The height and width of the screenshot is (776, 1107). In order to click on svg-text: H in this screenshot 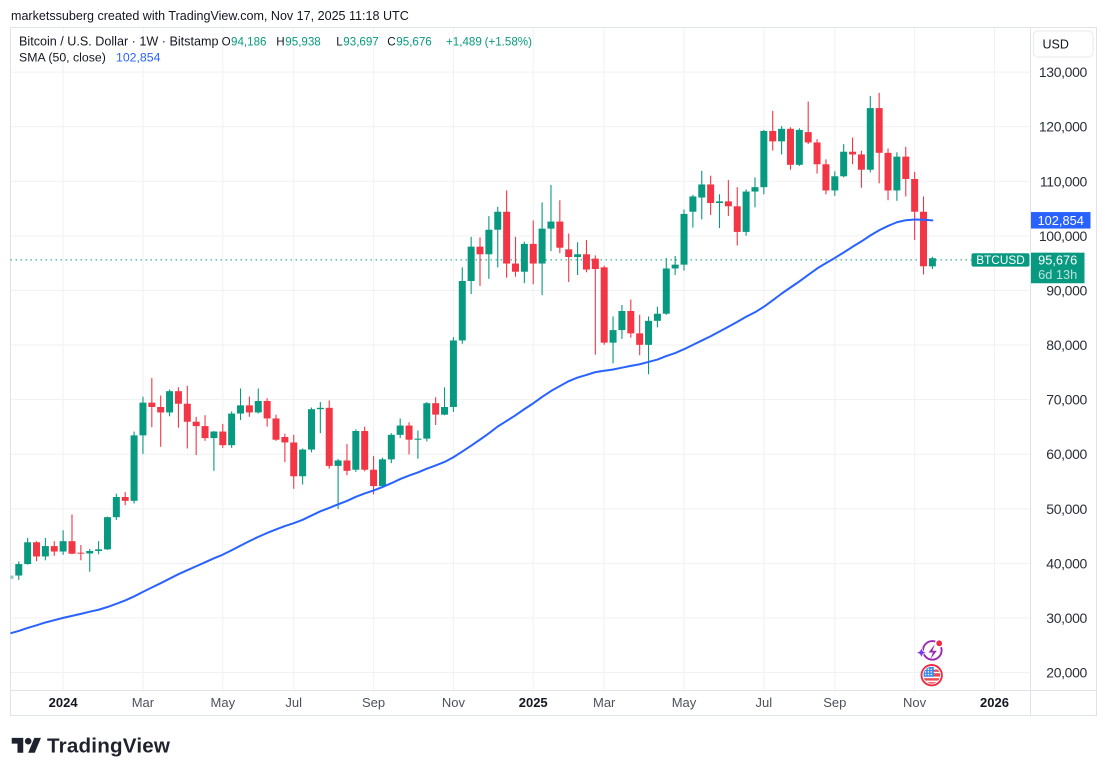, I will do `click(280, 42)`.